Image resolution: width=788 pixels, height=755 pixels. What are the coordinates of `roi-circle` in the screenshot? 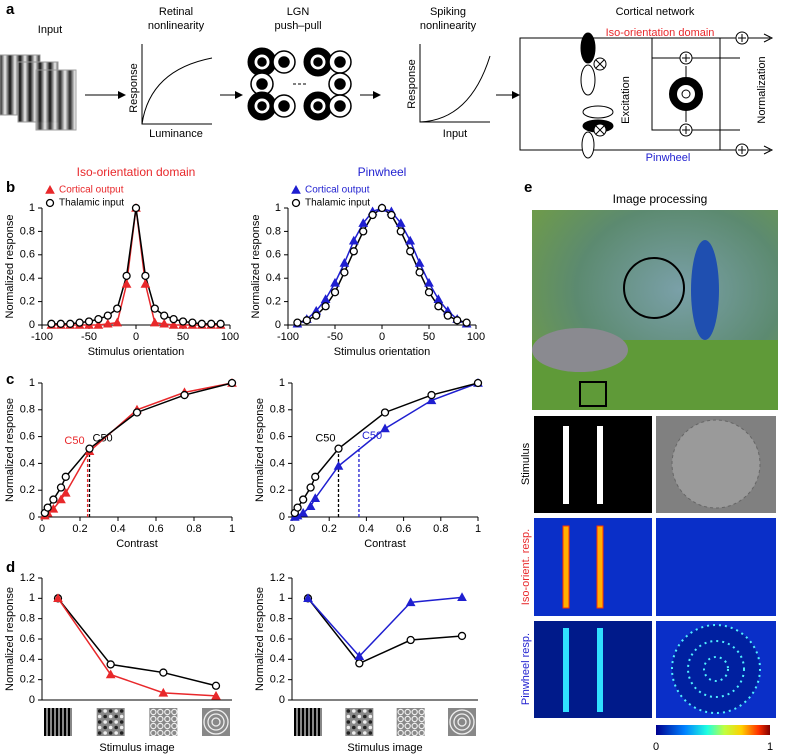 It's located at (654, 288).